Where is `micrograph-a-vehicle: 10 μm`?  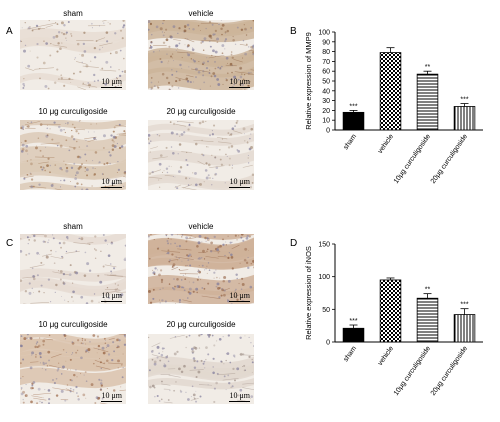
micrograph-a-vehicle: 10 μm is located at coordinates (201, 55).